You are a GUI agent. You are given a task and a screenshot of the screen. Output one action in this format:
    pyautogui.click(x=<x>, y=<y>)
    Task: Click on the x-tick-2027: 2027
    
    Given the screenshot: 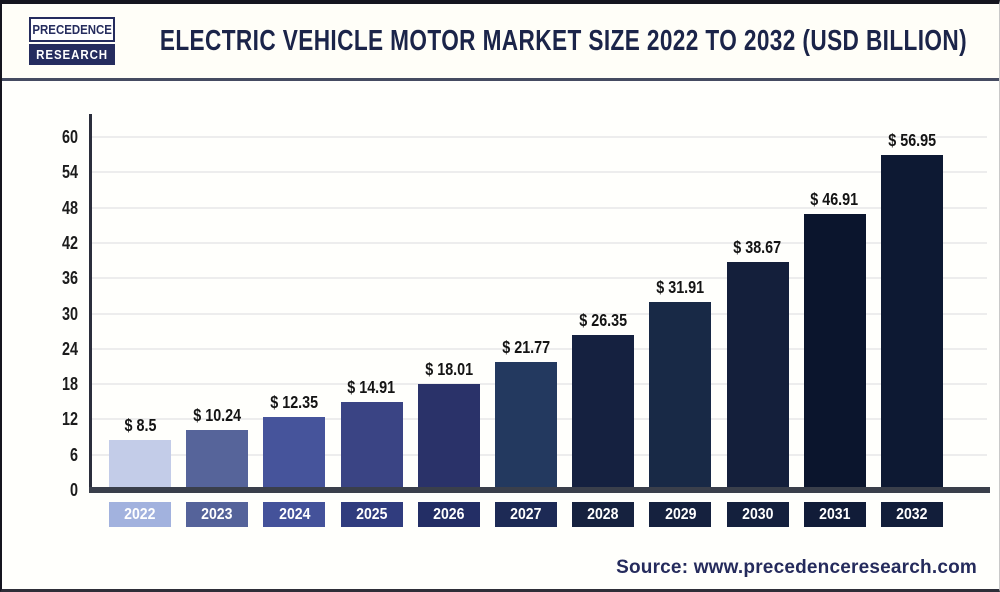 What is the action you would take?
    pyautogui.click(x=525, y=514)
    